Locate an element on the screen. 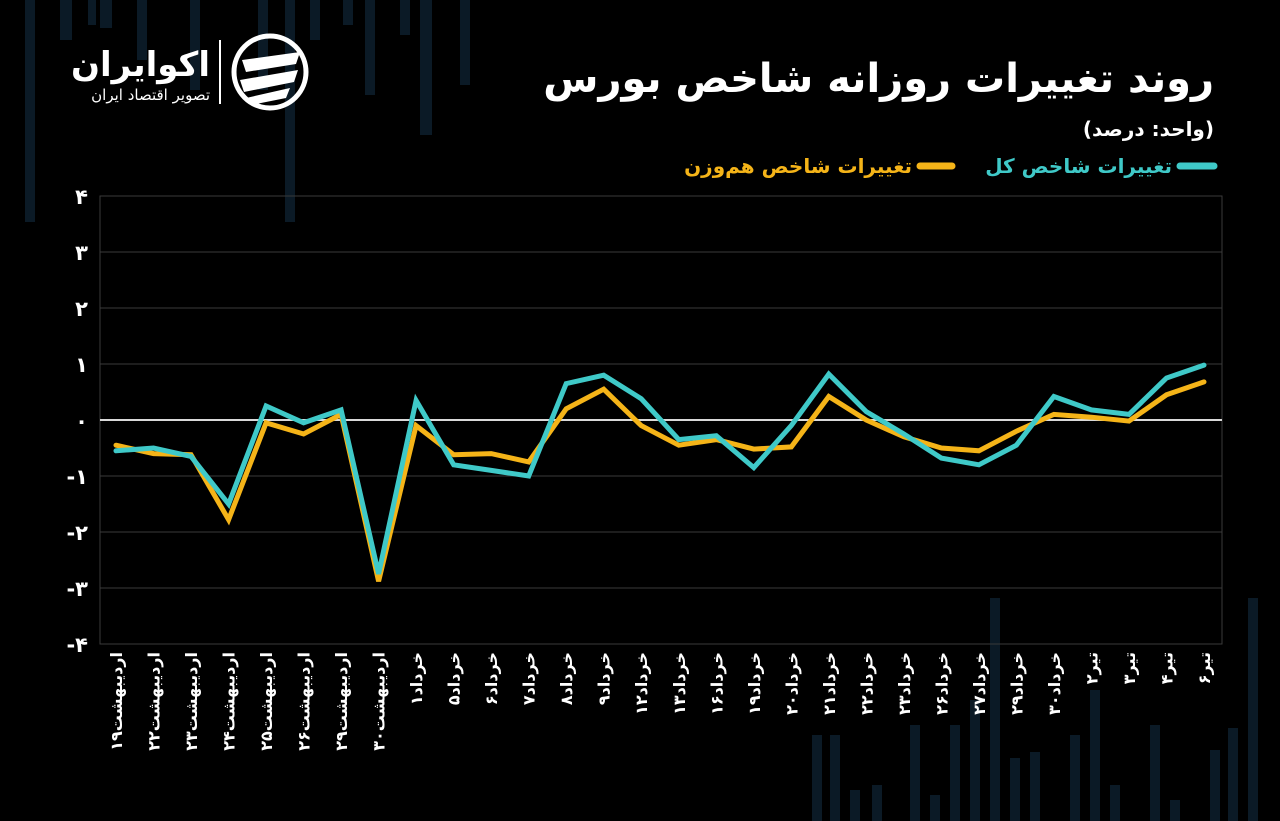 The height and width of the screenshot is (821, 1280). y-tick-label: ۱ is located at coordinates (81, 365).